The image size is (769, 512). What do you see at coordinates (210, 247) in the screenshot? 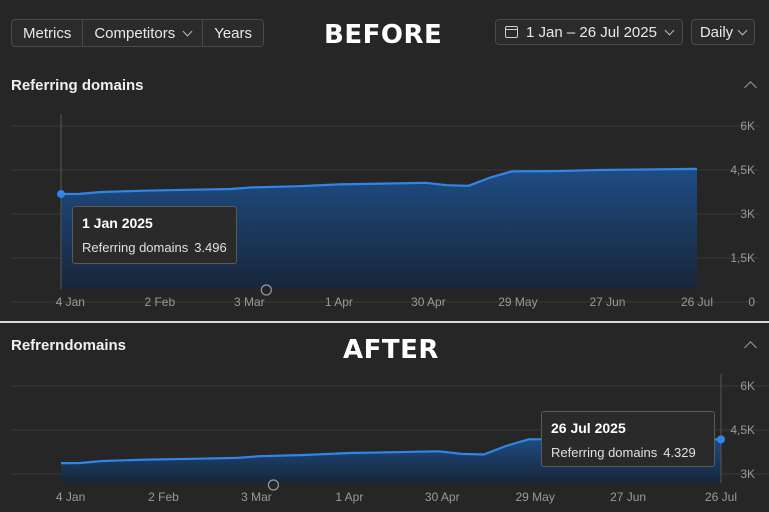
I see `tooltip-value: 3.496` at bounding box center [210, 247].